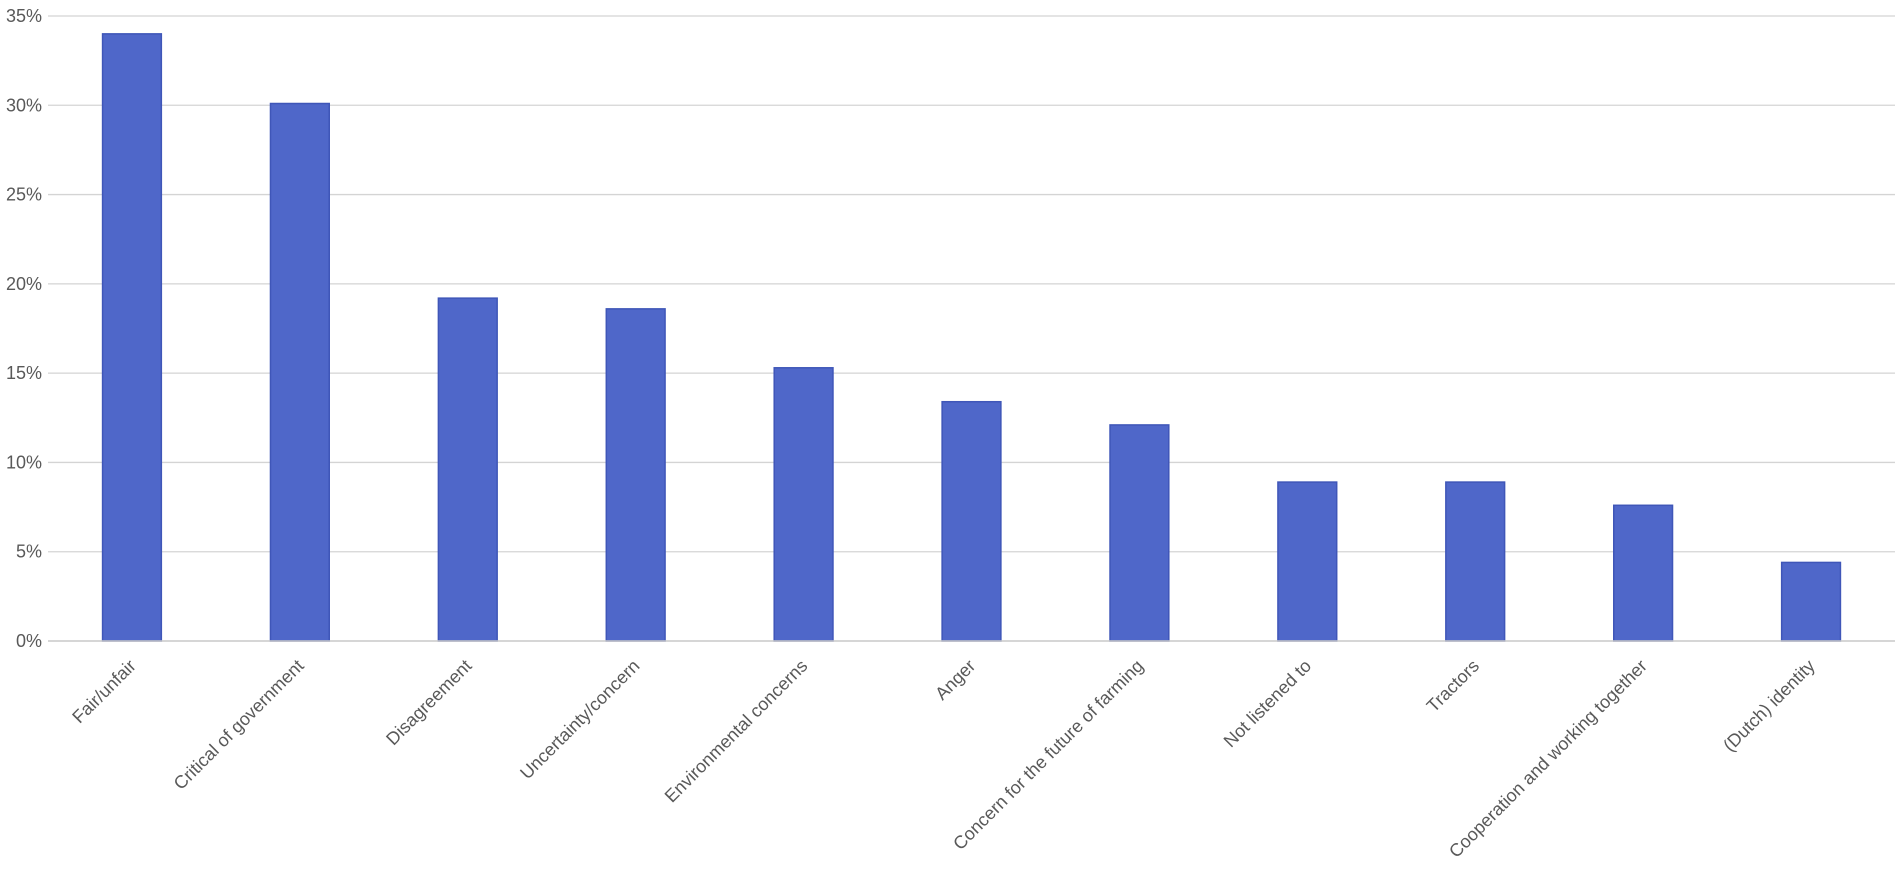  I want to click on y-tick-label: 0%, so click(29, 641).